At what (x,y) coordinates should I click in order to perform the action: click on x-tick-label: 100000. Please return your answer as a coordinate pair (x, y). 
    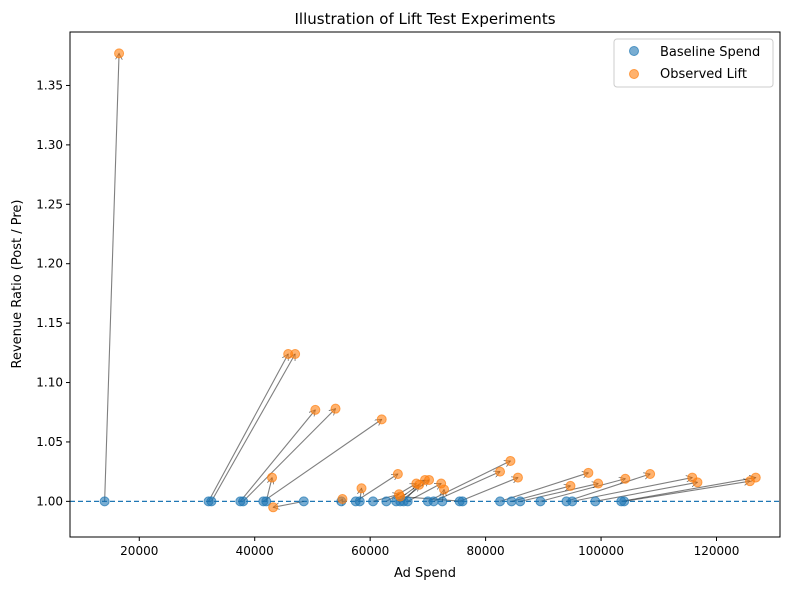
    Looking at the image, I should click on (601, 551).